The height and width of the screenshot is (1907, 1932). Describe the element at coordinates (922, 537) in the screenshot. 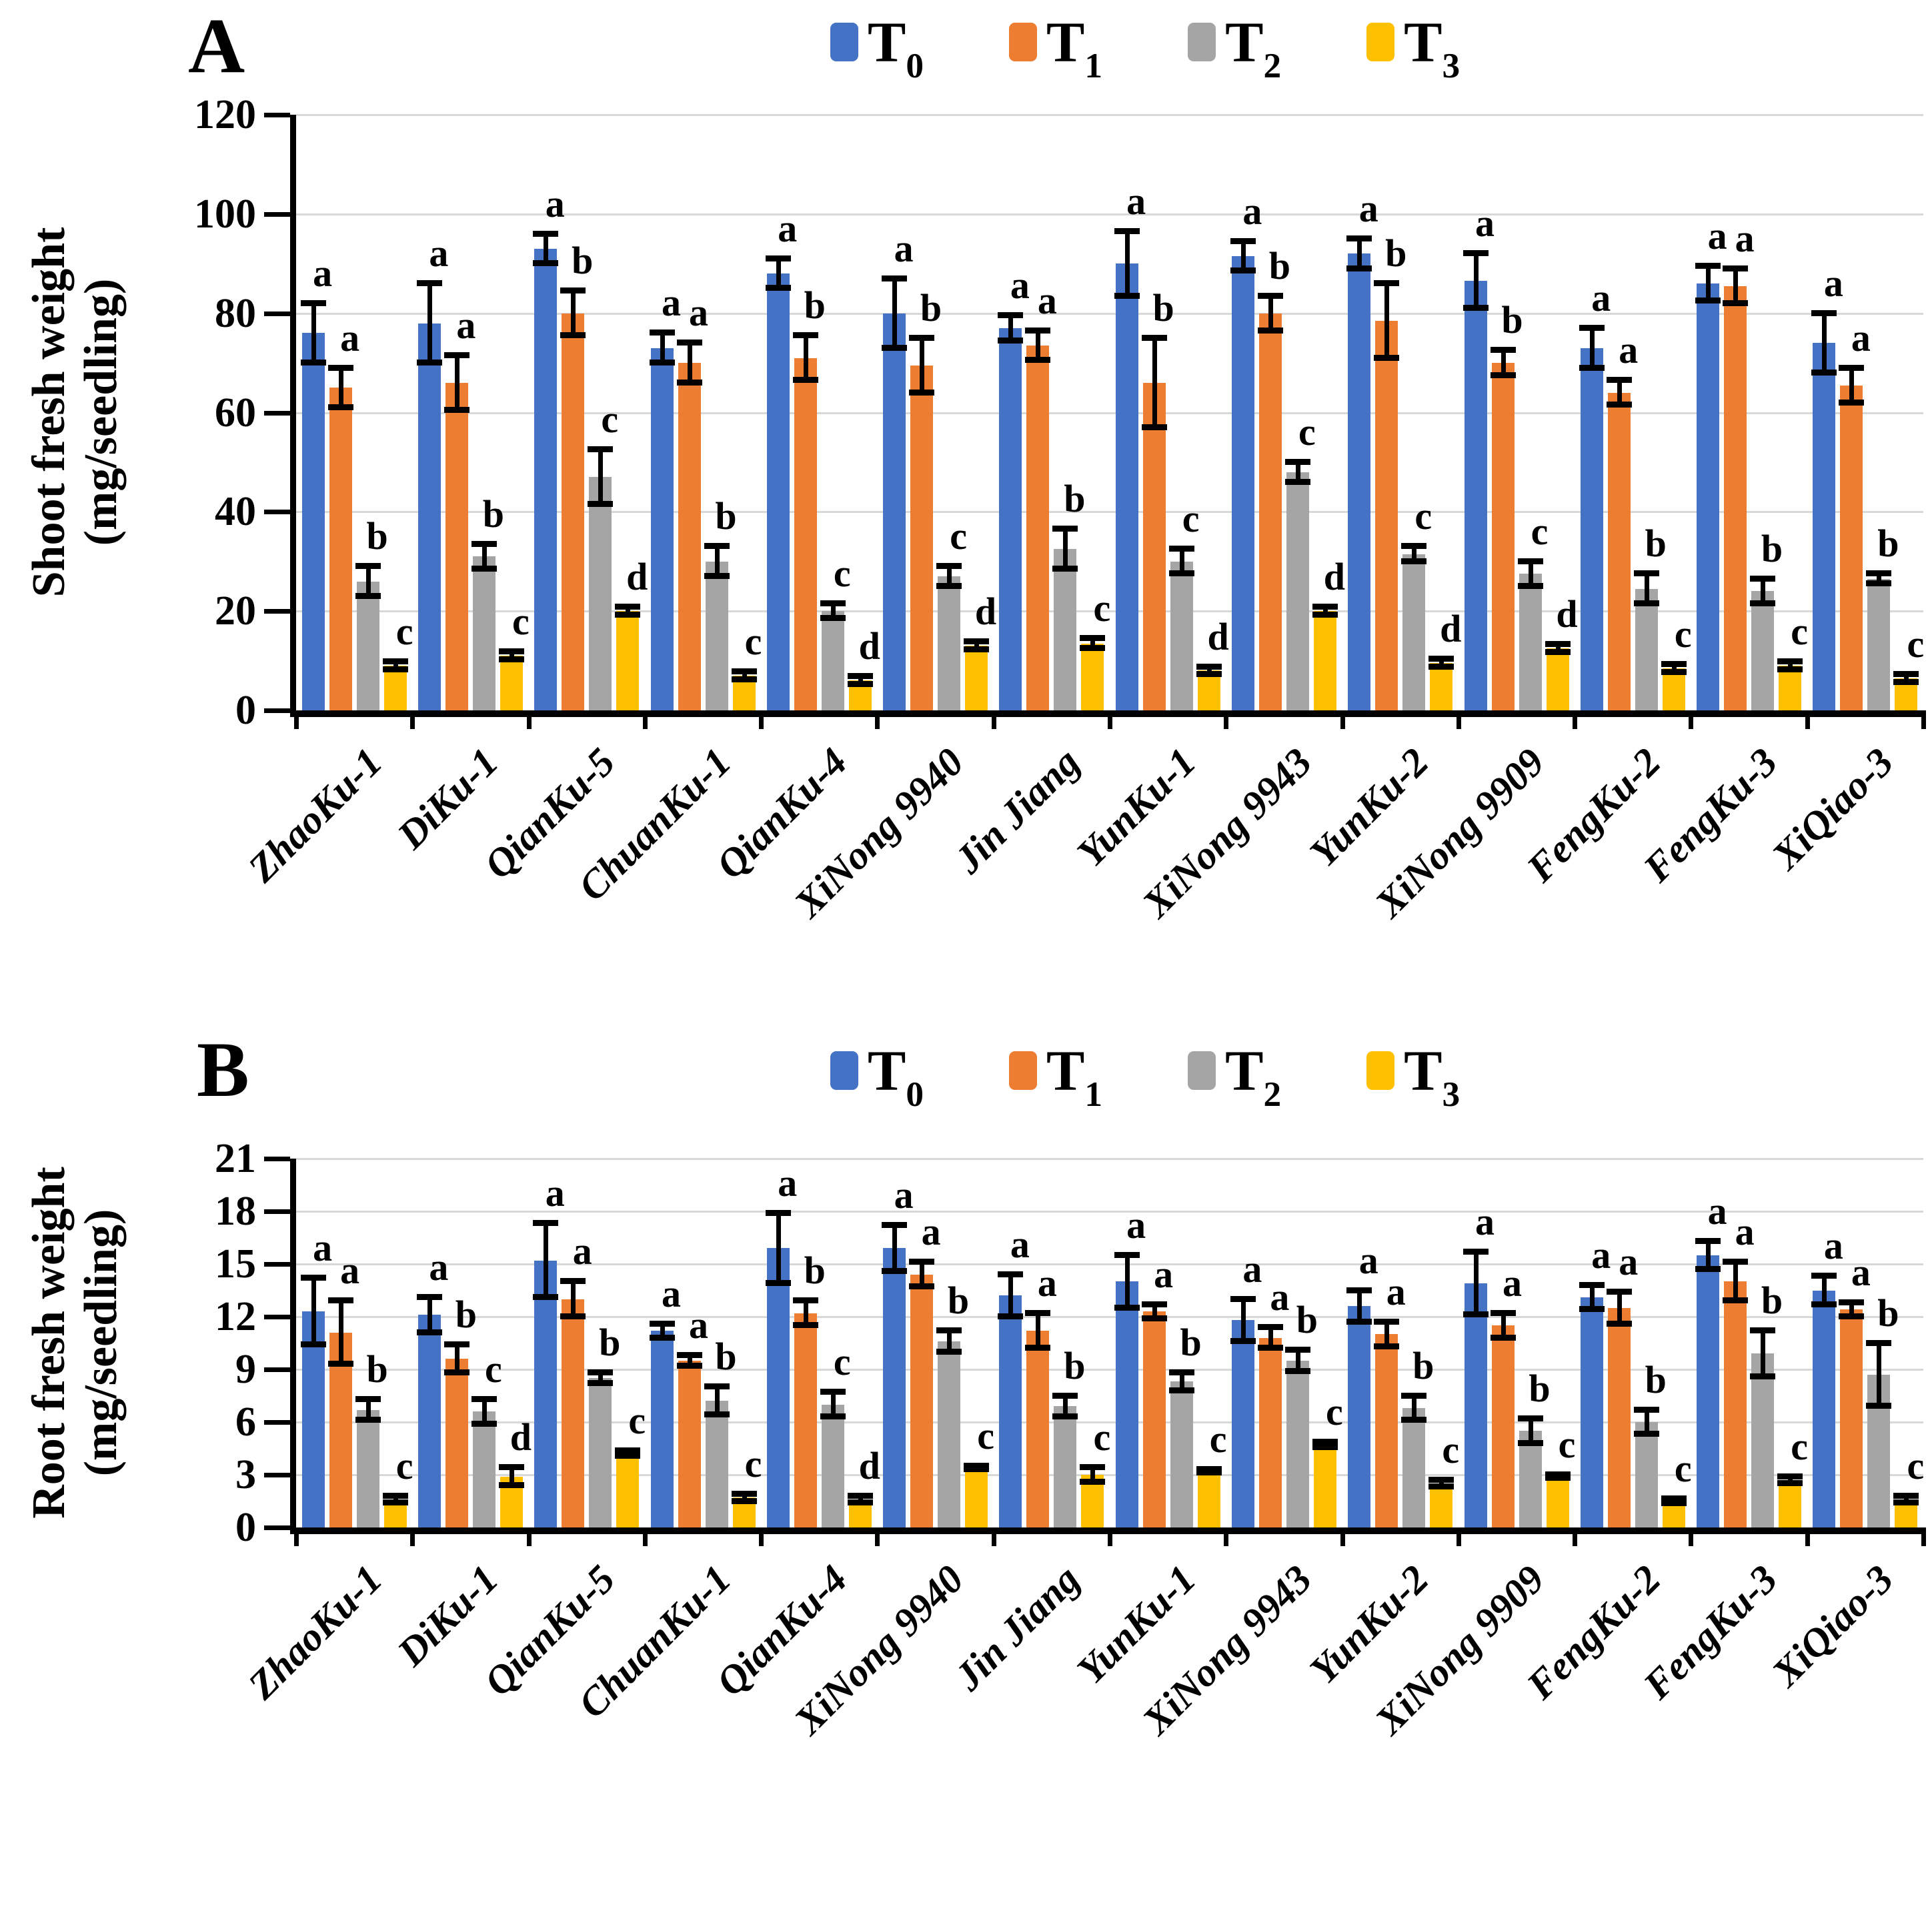

I see `bar-t1-XiNong 9940` at that location.